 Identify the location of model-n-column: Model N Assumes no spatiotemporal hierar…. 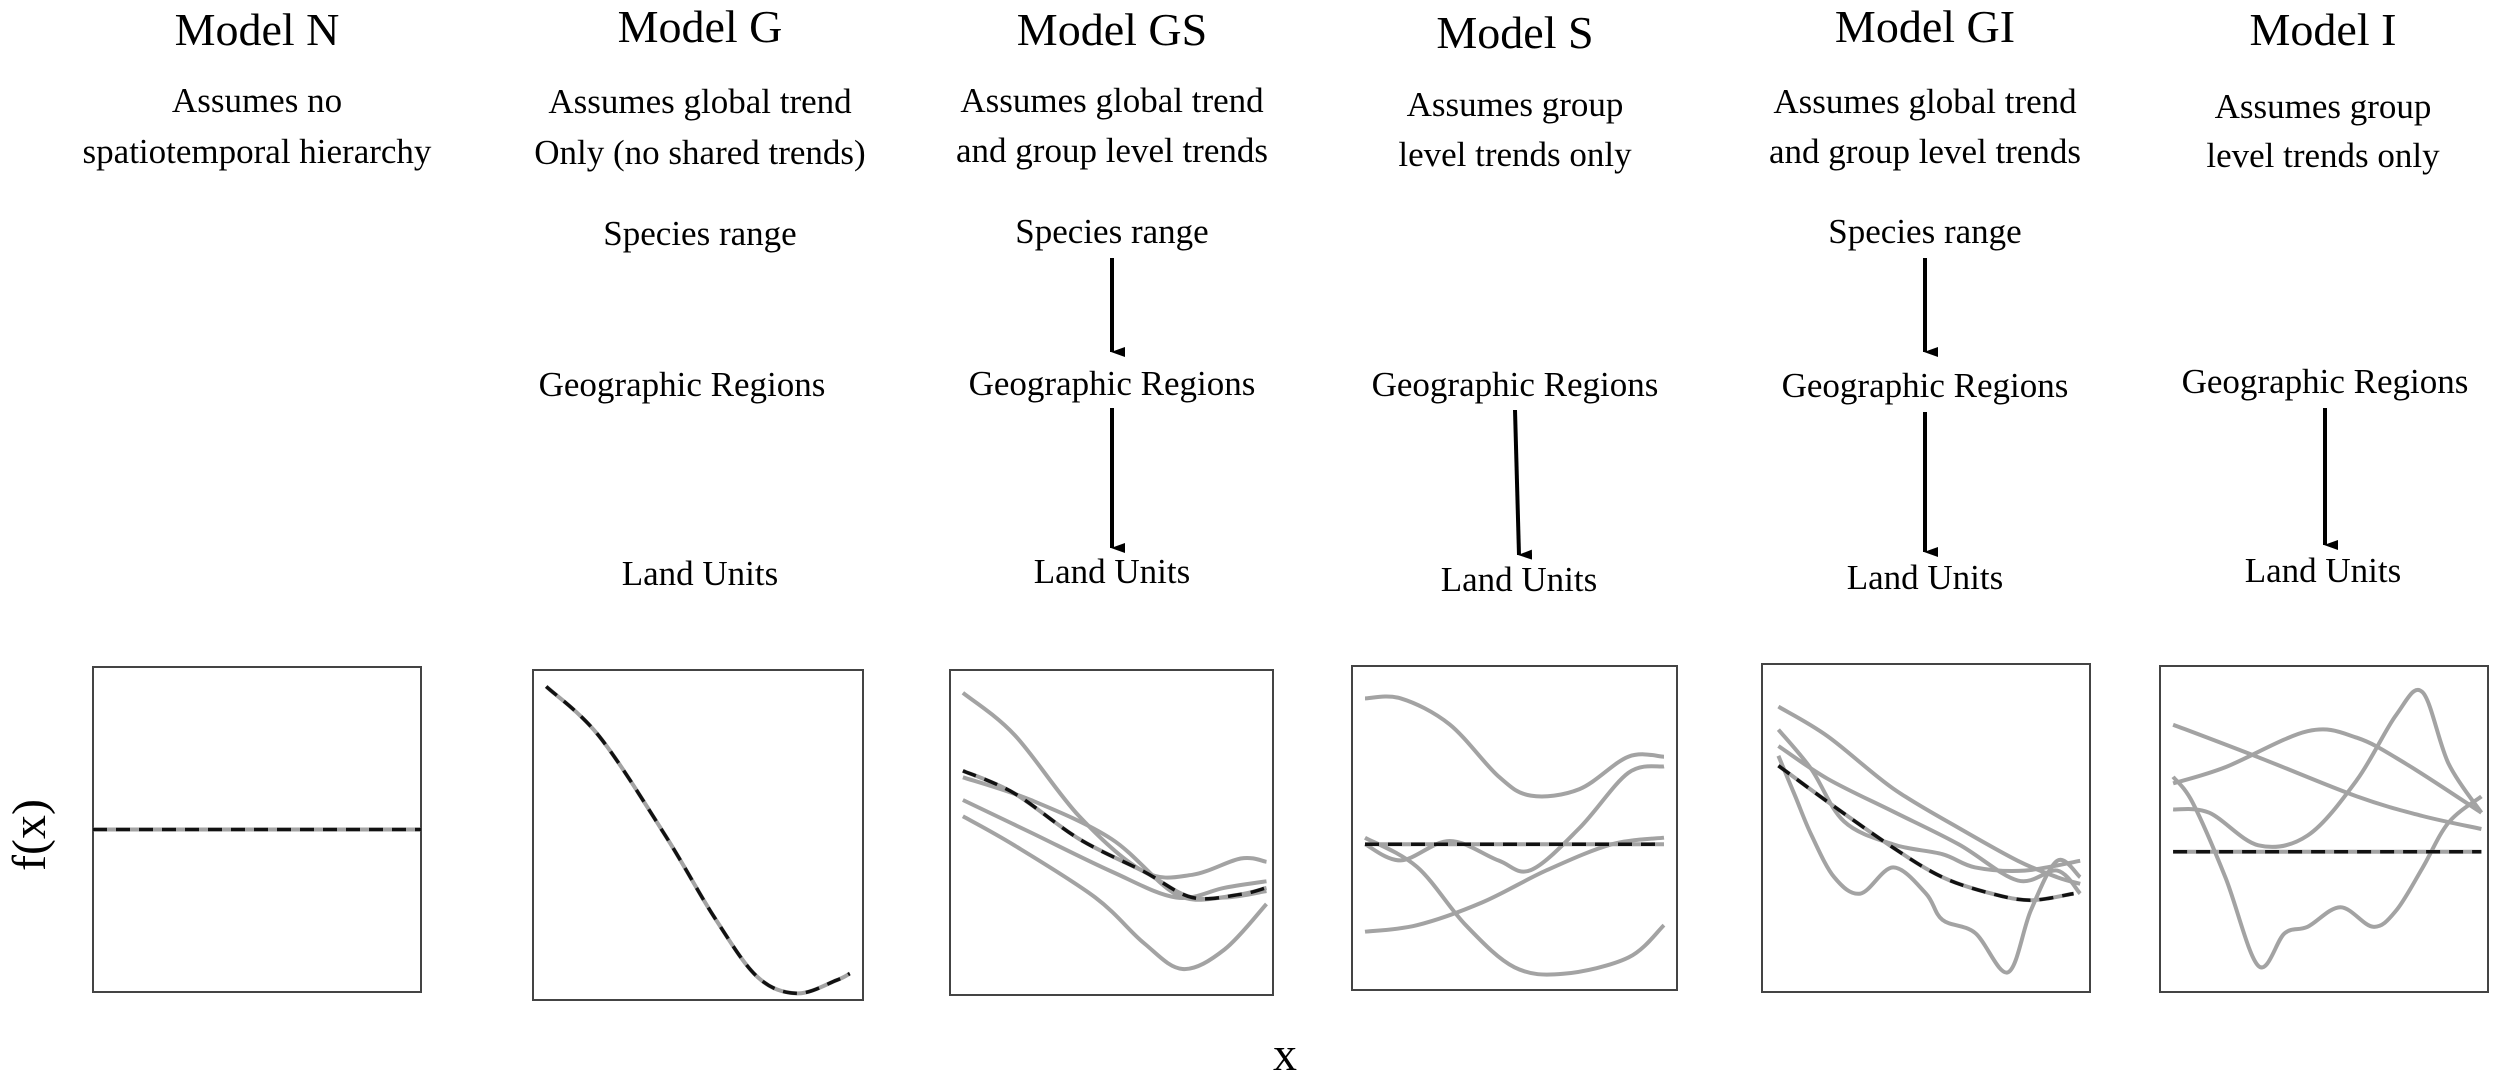
(257, 498).